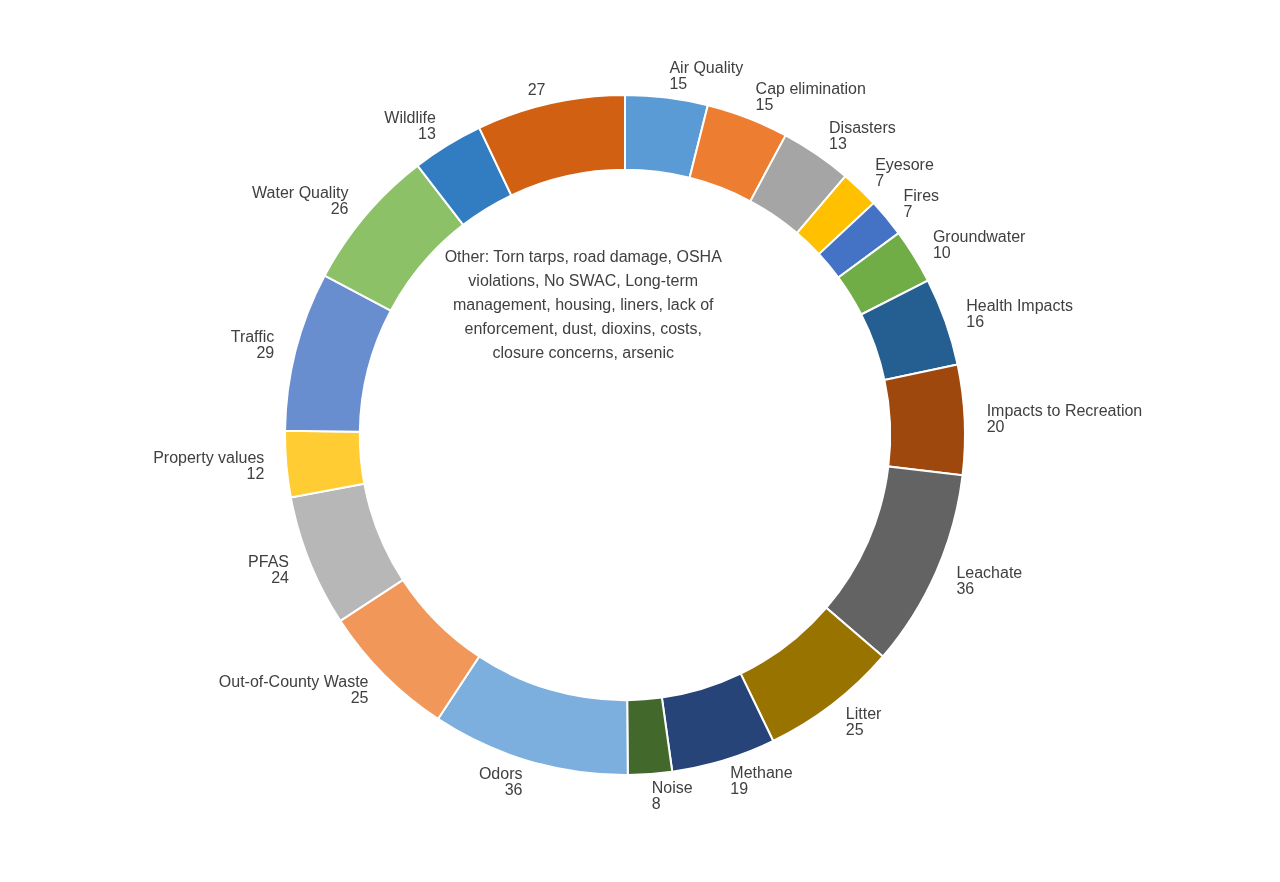 The height and width of the screenshot is (882, 1280). I want to click on data-label: 19, so click(739, 789).